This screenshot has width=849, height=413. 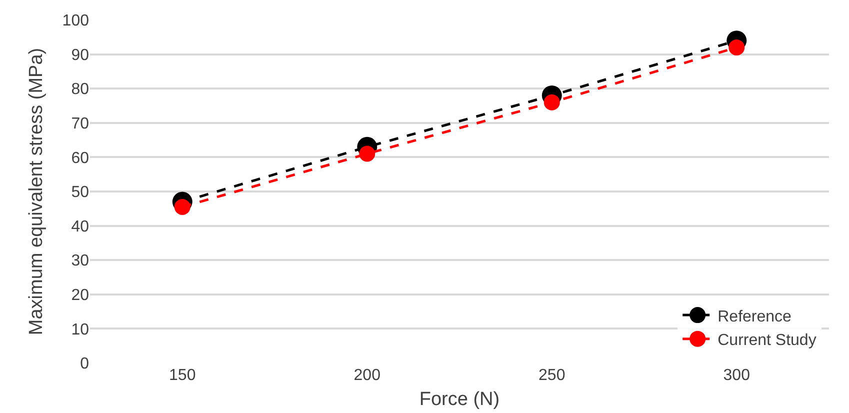 I want to click on y-tick-label: 70, so click(x=80, y=124).